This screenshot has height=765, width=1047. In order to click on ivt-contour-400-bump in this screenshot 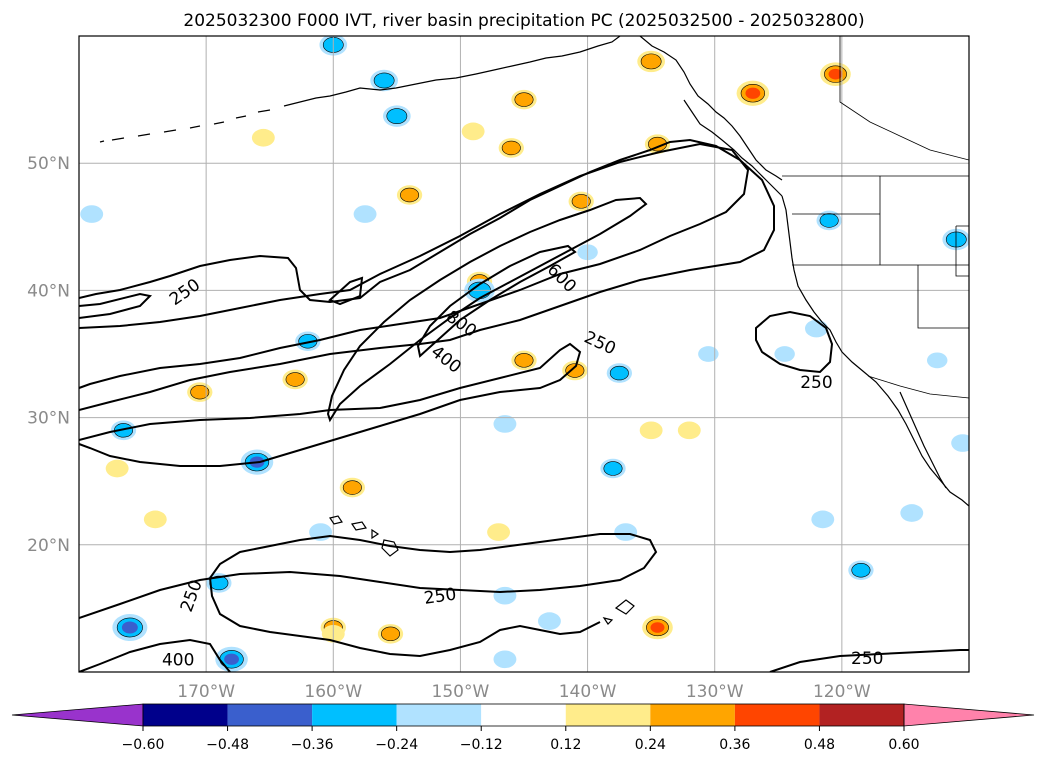, I will do `click(346, 291)`.